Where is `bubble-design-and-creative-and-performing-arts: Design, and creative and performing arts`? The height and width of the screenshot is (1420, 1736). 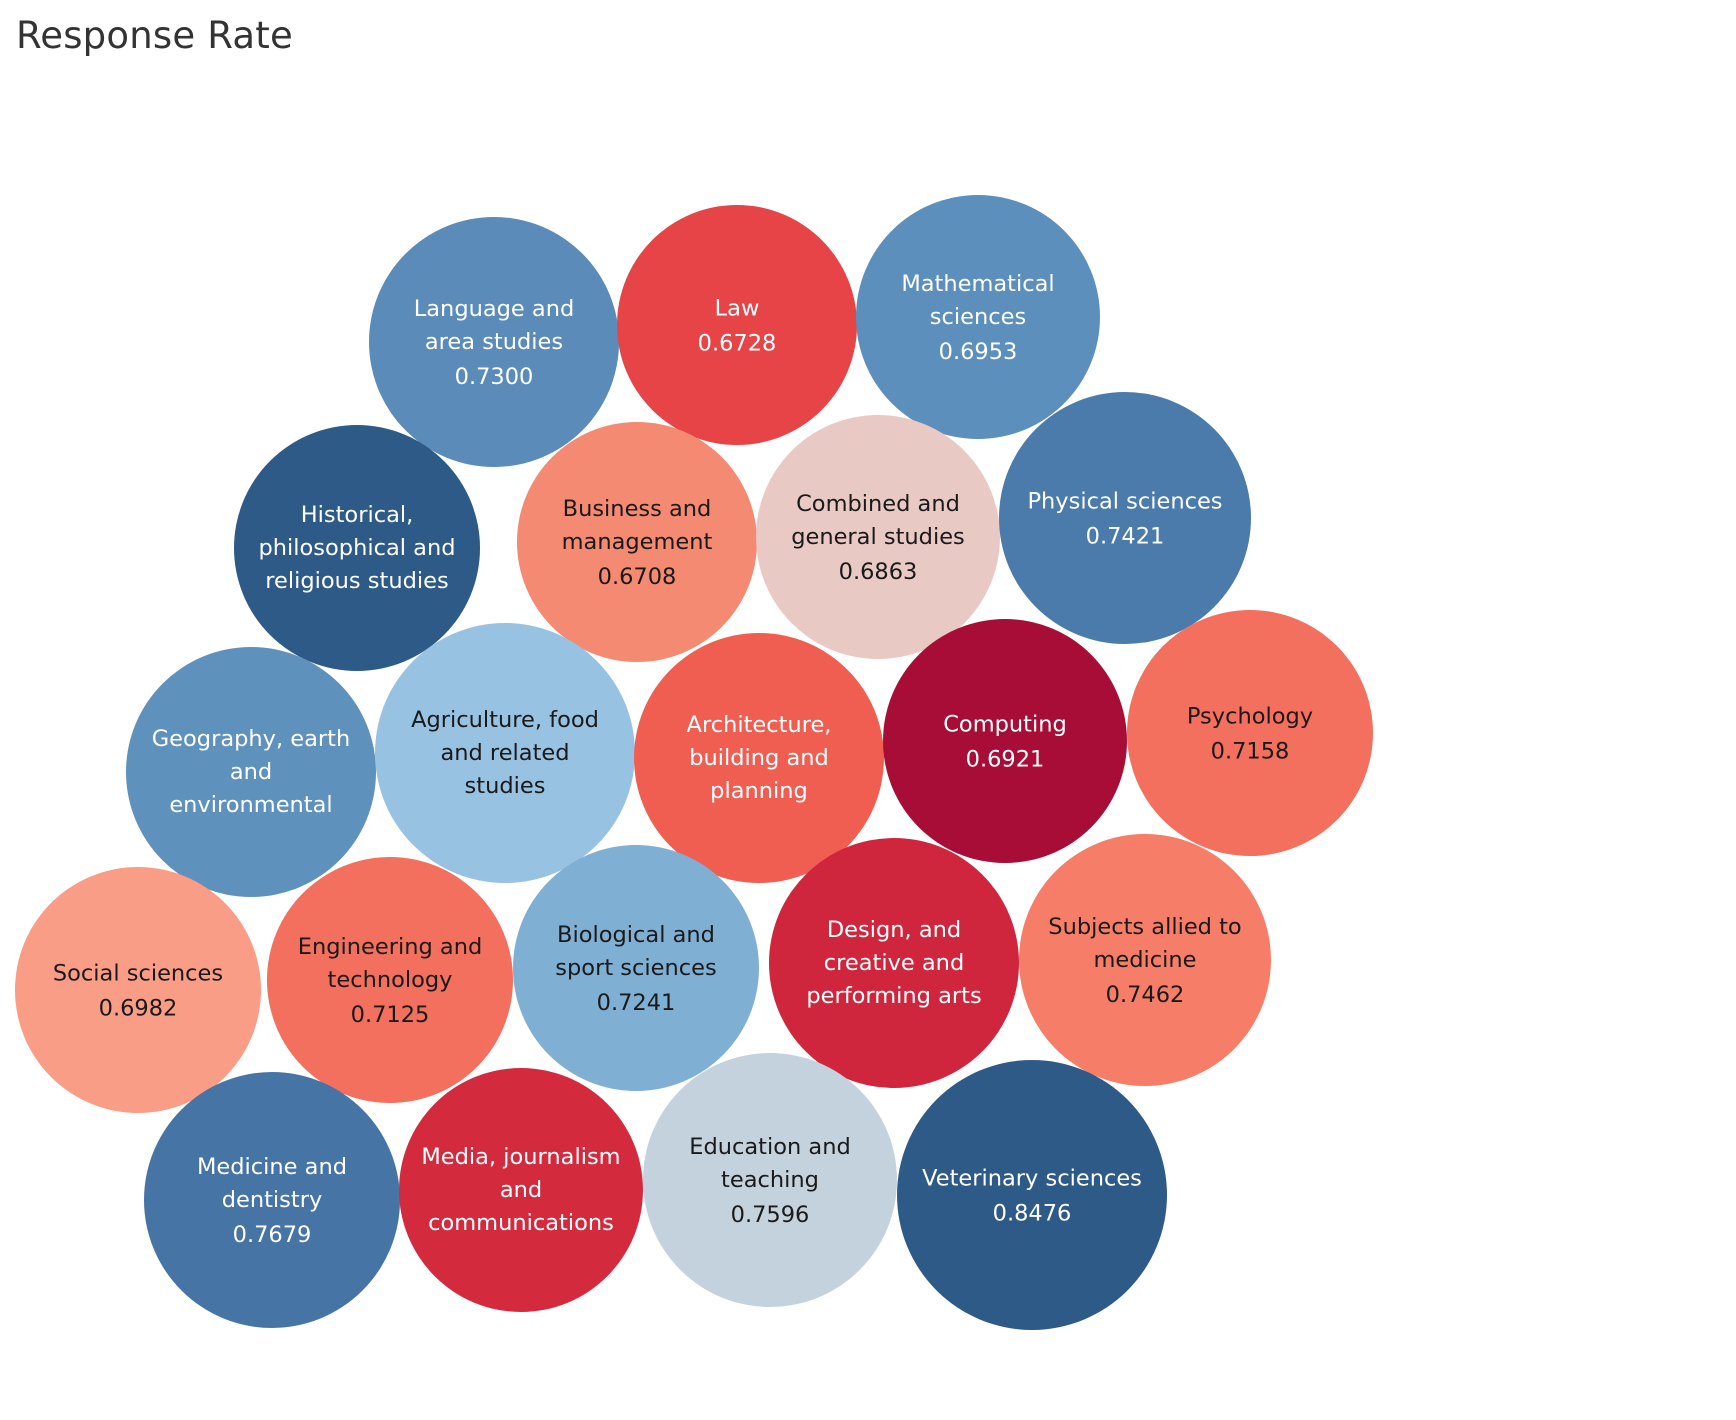 bubble-design-and-creative-and-performing-arts: Design, and creative and performing arts is located at coordinates (894, 963).